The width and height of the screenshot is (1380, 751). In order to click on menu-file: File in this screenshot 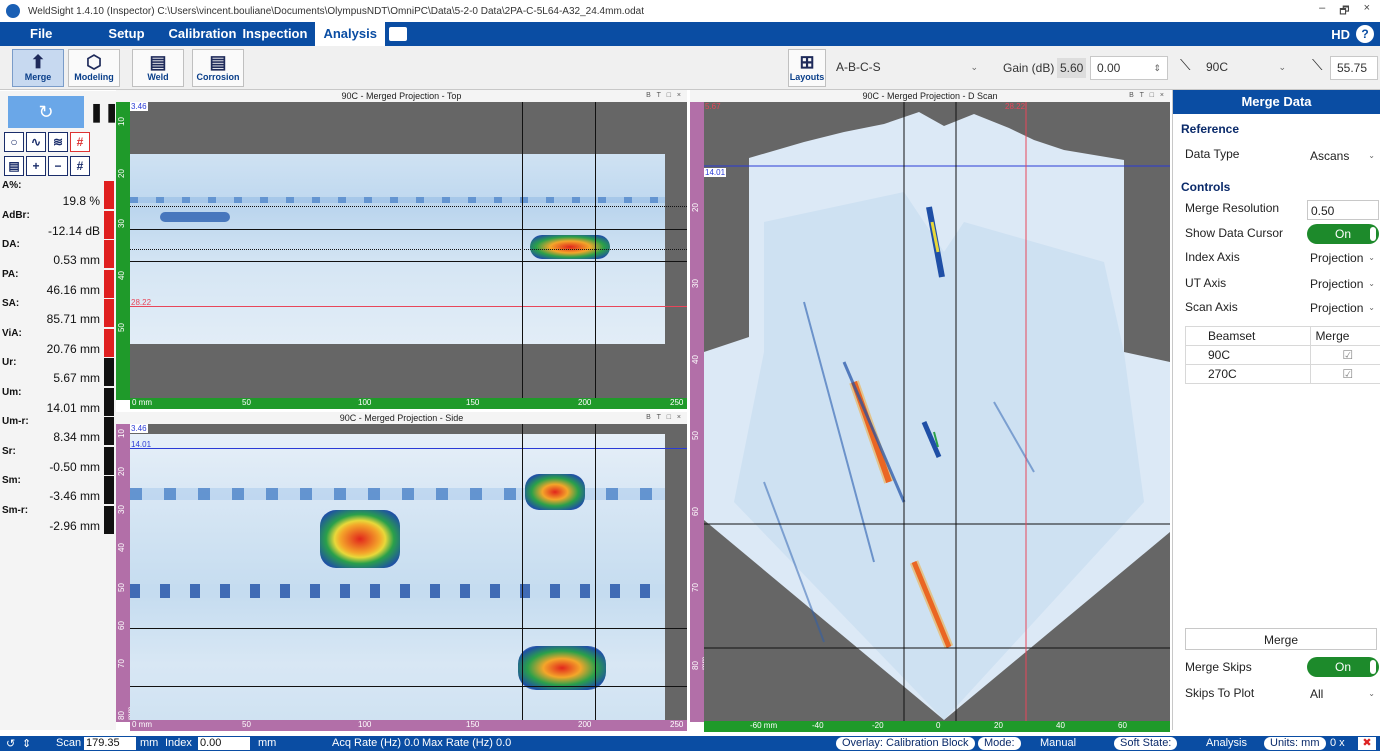, I will do `click(41, 33)`.